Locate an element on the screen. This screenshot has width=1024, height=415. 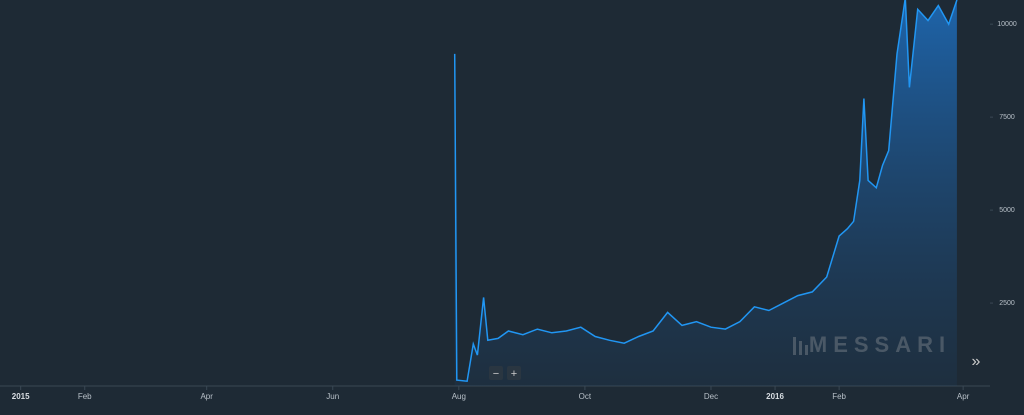
x-tick-label: 2015 is located at coordinates (21, 396).